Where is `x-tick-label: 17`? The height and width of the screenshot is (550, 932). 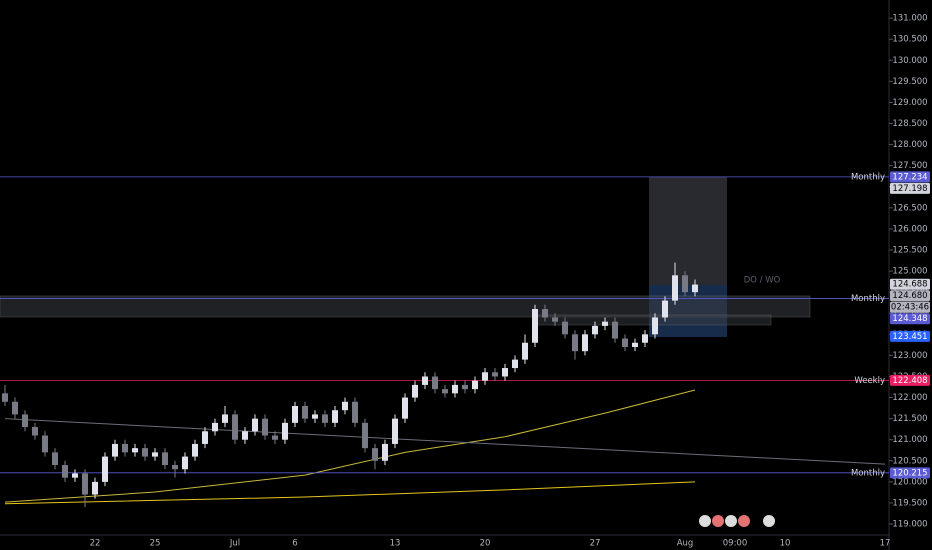
x-tick-label: 17 is located at coordinates (885, 544).